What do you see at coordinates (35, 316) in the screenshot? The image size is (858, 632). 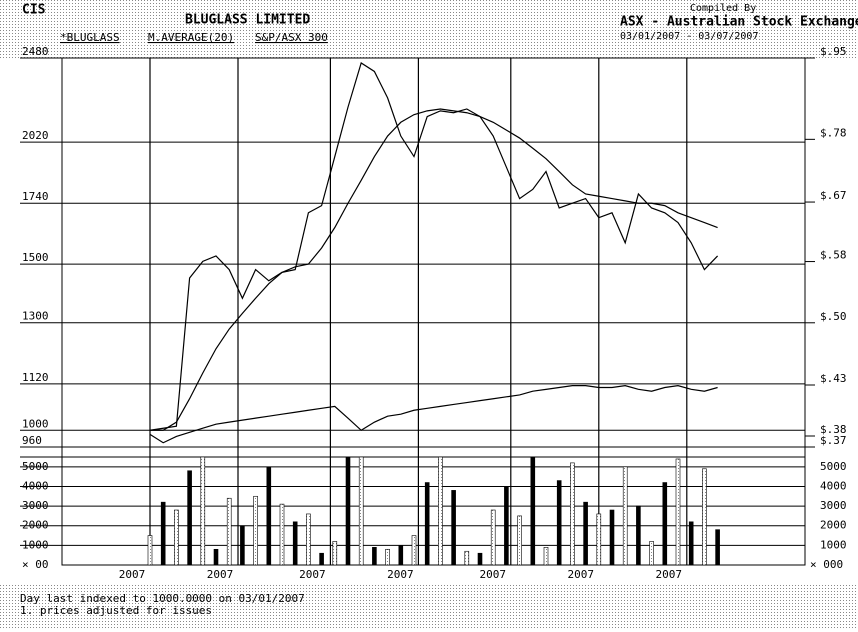 I see `y-tick-label: 1300` at bounding box center [35, 316].